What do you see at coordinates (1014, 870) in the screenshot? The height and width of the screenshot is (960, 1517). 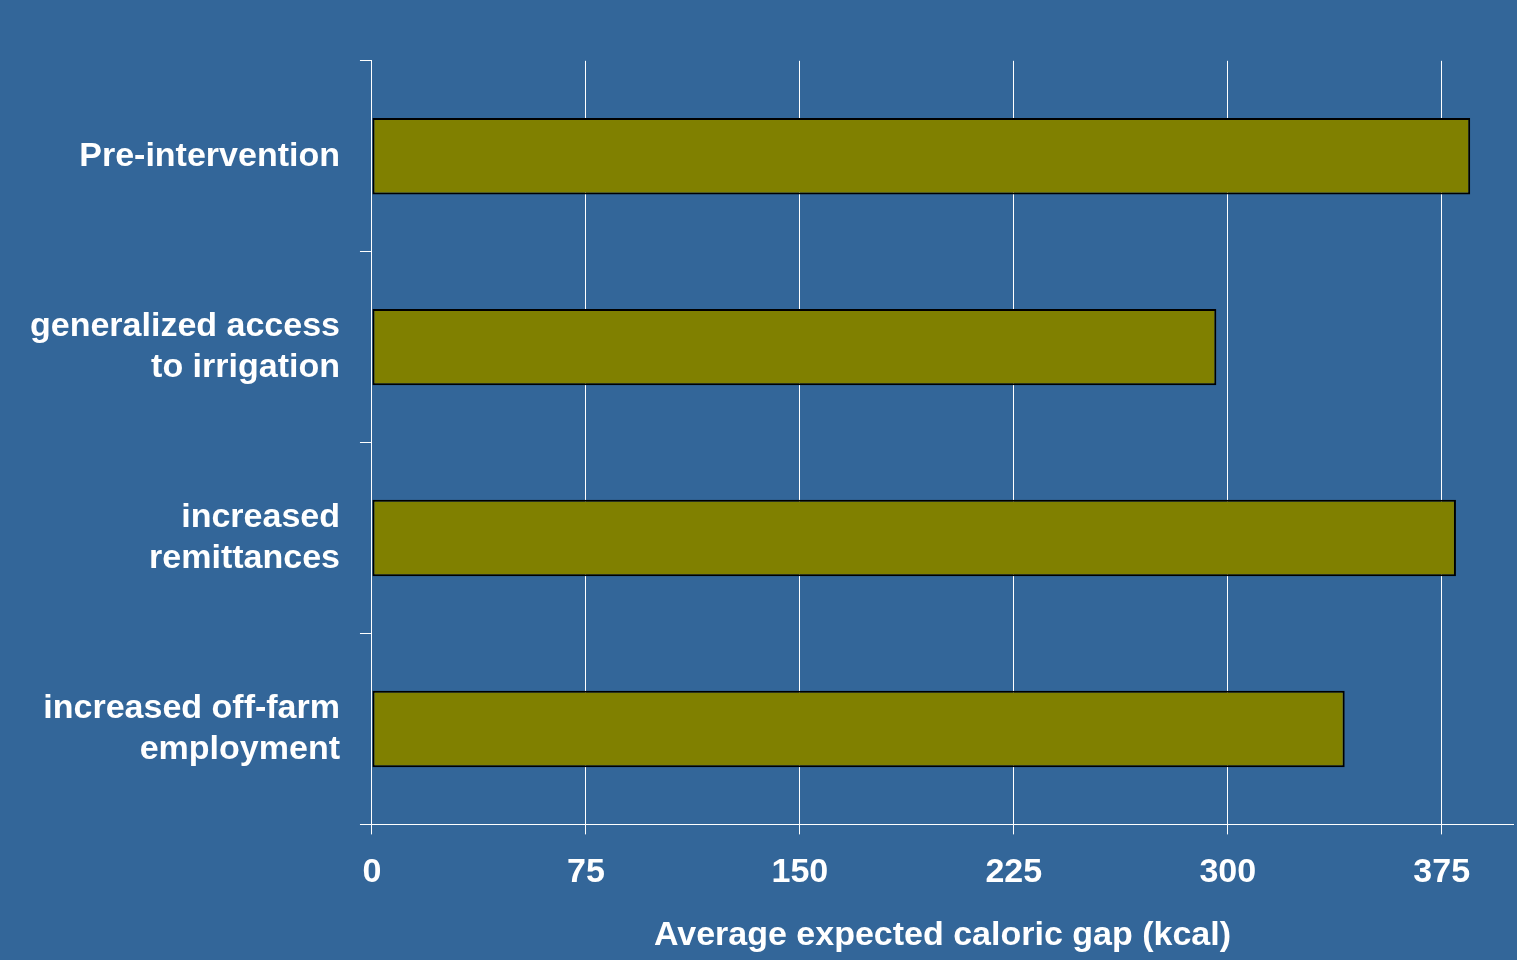 I see `x-tick-label: 225` at bounding box center [1014, 870].